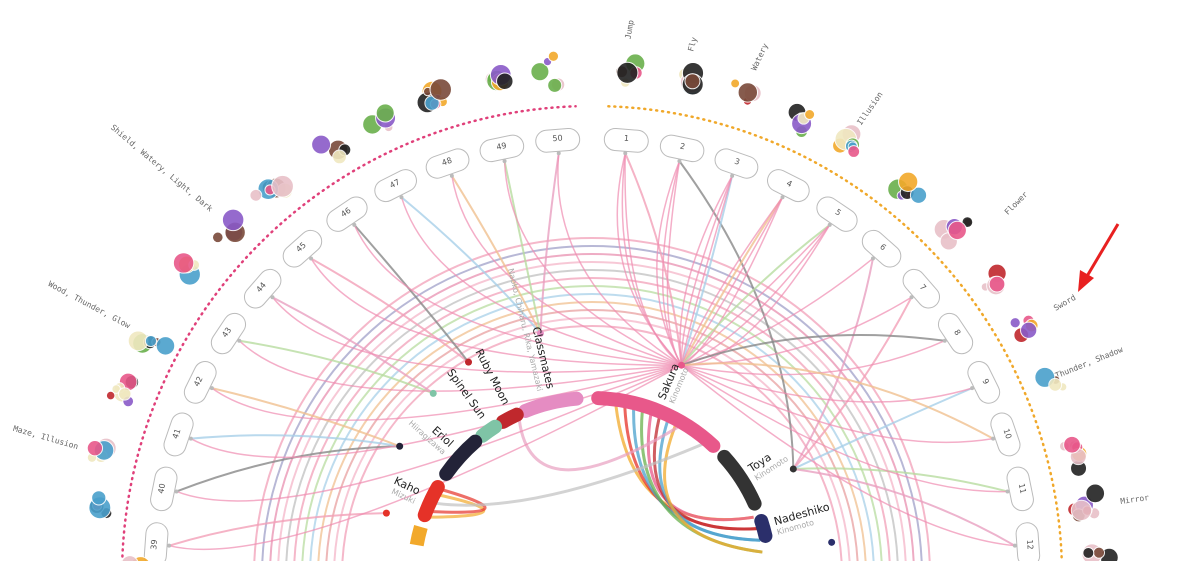 The height and width of the screenshot is (561, 1198). I want to click on chapter-number: 5, so click(837, 212).